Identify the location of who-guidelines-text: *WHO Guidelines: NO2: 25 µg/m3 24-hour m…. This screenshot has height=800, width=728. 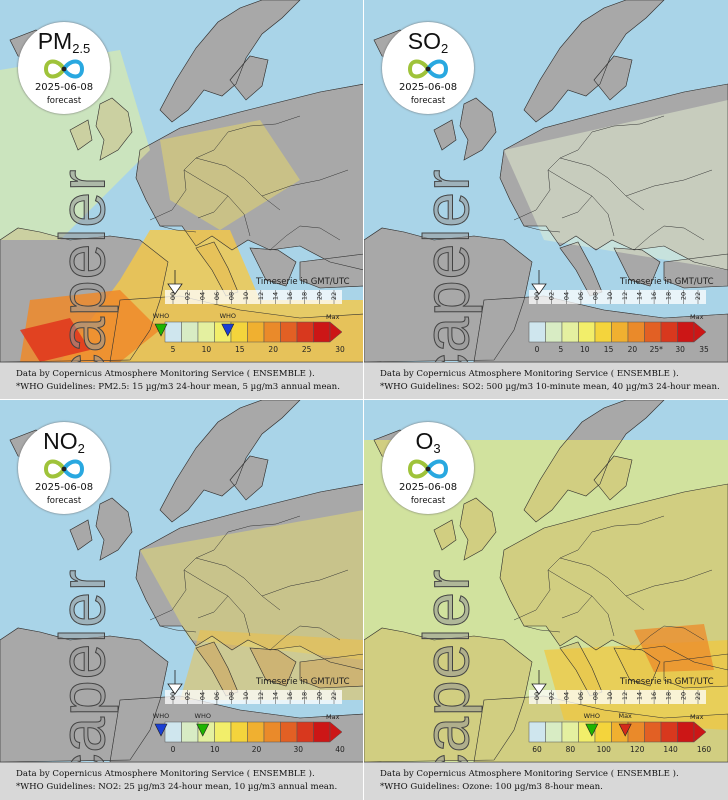
(177, 787).